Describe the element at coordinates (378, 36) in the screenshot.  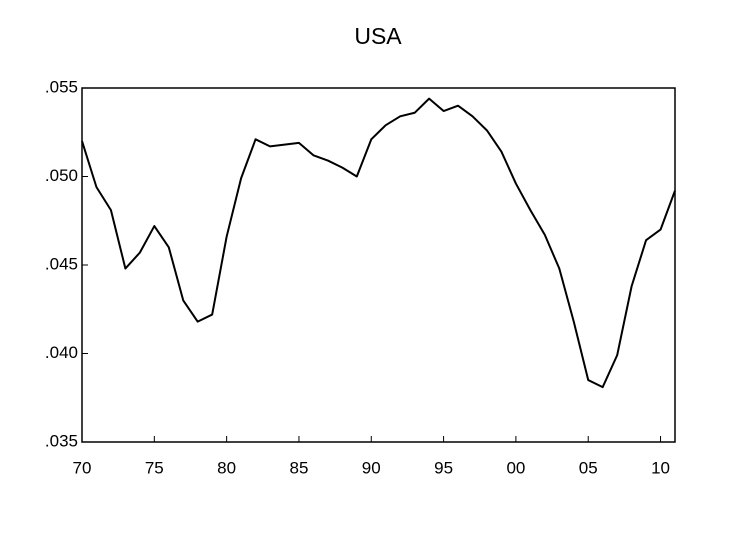
I see `chart-title: USA` at that location.